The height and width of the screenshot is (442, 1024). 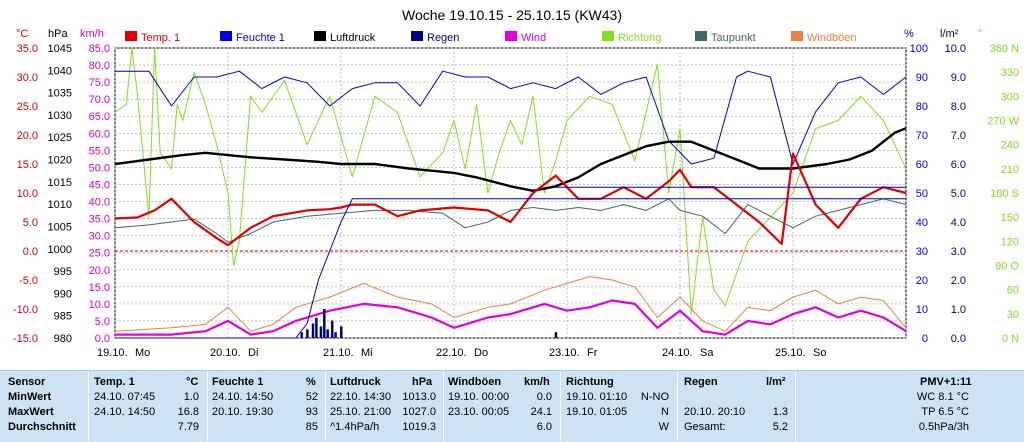 I want to click on wind-tick-label: 55.0, so click(x=99, y=151).